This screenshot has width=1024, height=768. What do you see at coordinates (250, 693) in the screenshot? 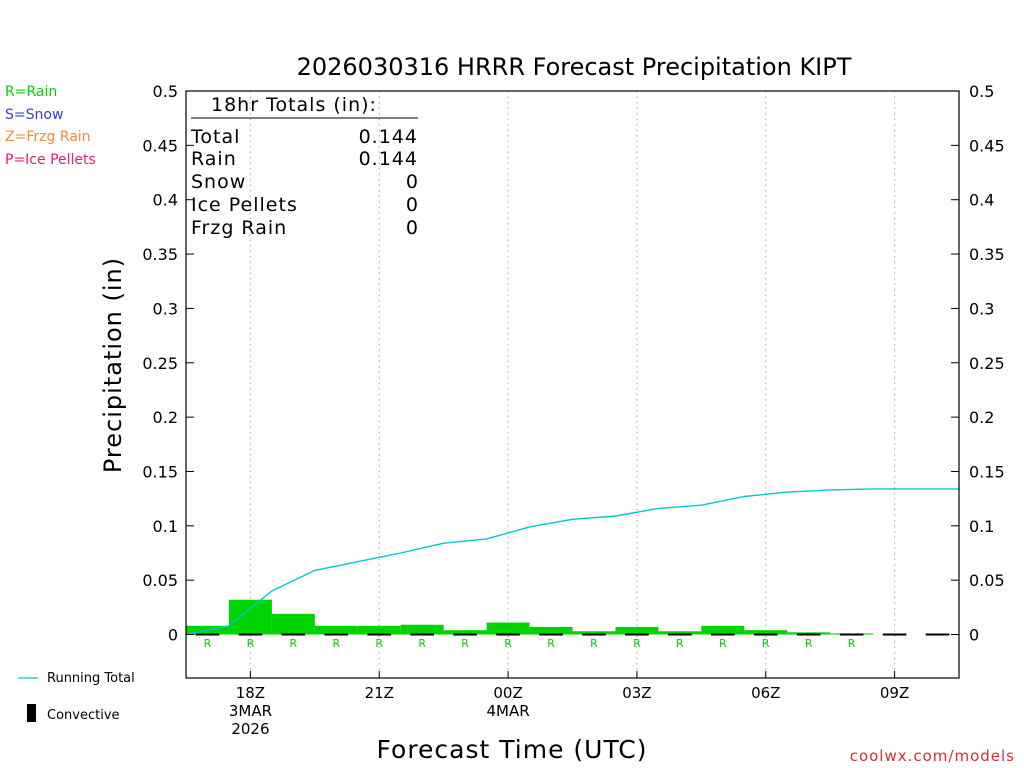
I see `x-tick-label: 18Z` at bounding box center [250, 693].